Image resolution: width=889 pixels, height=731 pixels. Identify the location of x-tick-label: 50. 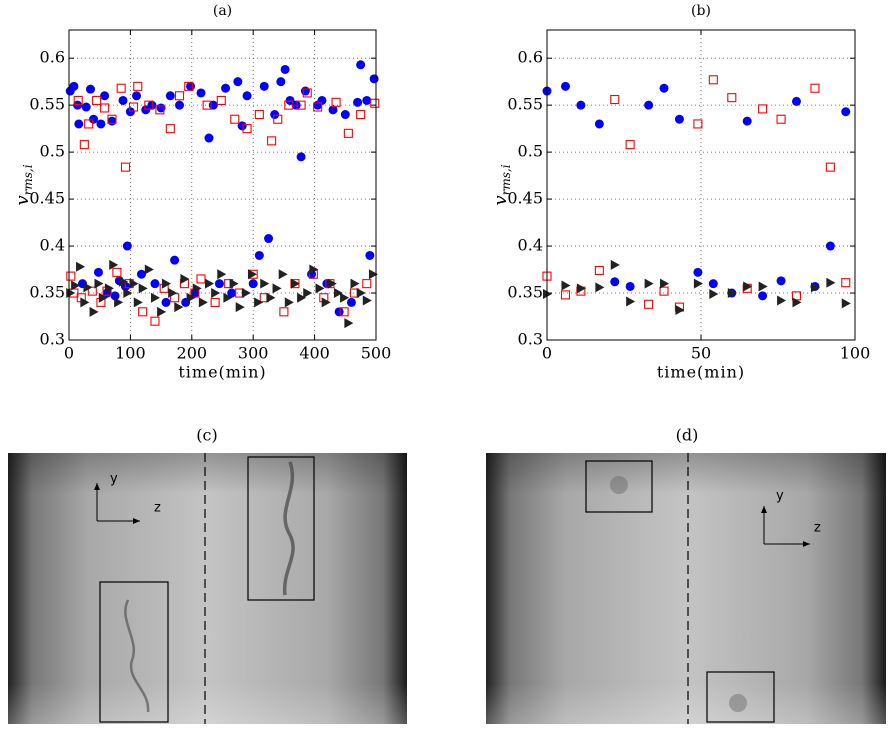
(701, 353).